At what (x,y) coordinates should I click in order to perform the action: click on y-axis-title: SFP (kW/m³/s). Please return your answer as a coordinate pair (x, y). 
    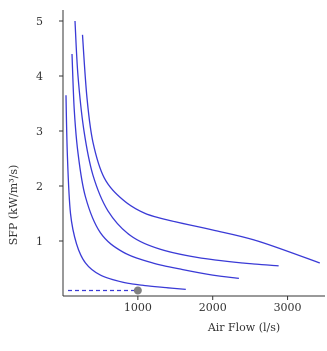
    Looking at the image, I should click on (13, 205).